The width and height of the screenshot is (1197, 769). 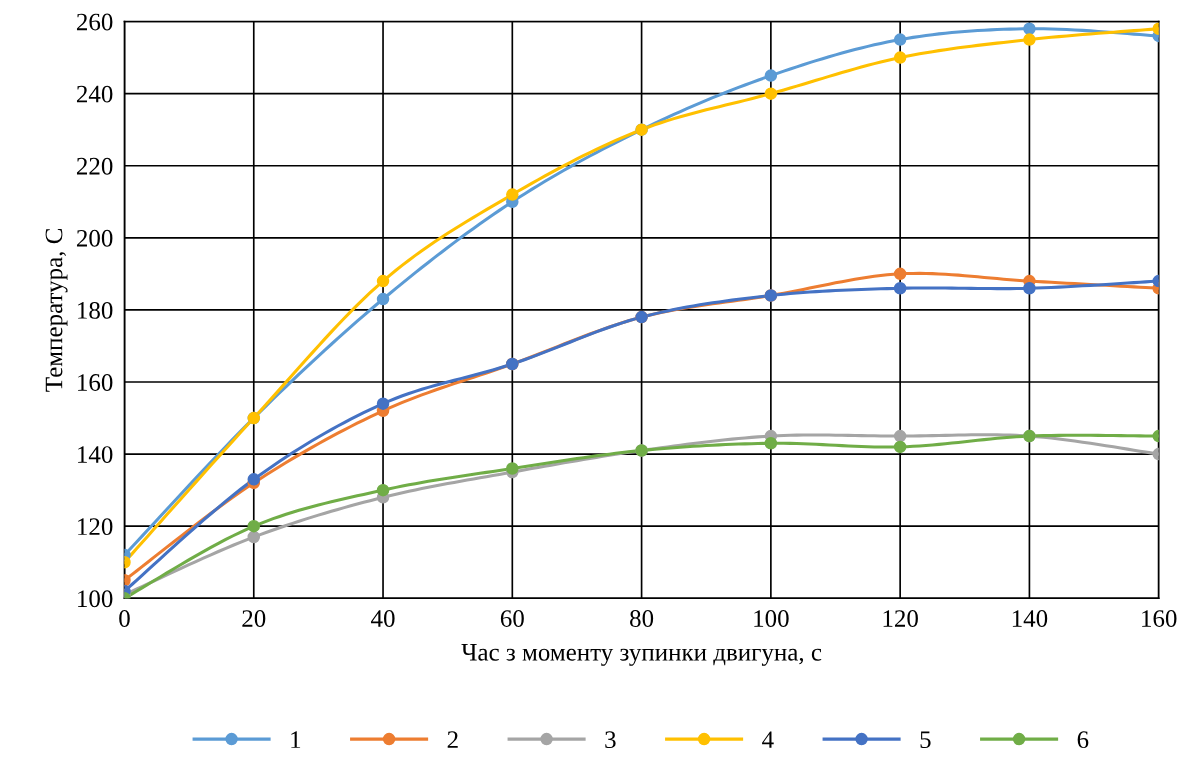 What do you see at coordinates (95, 310) in the screenshot?
I see `y-tick-label: 180` at bounding box center [95, 310].